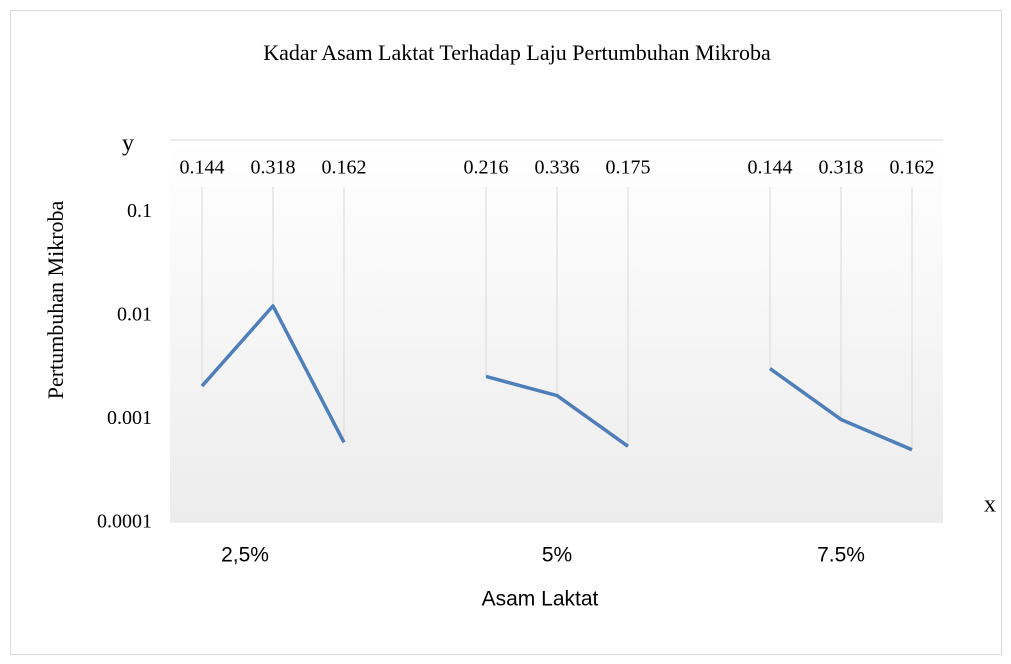  What do you see at coordinates (557, 168) in the screenshot?
I see `x-tick-label: 0.336` at bounding box center [557, 168].